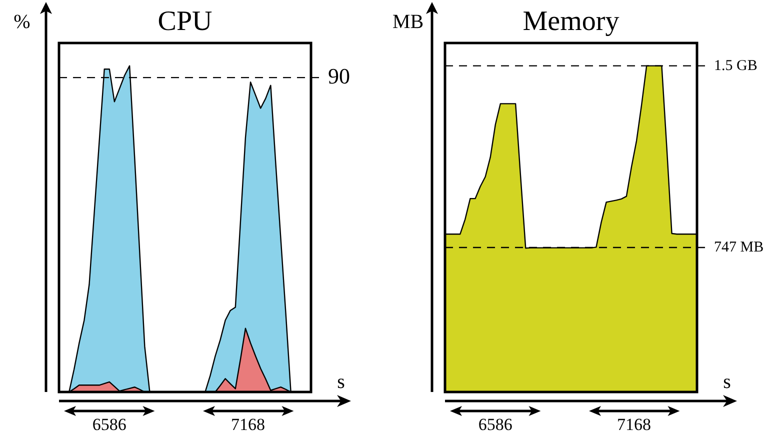 This screenshot has width=772, height=434. I want to click on y-axis-title: %, so click(22, 22).